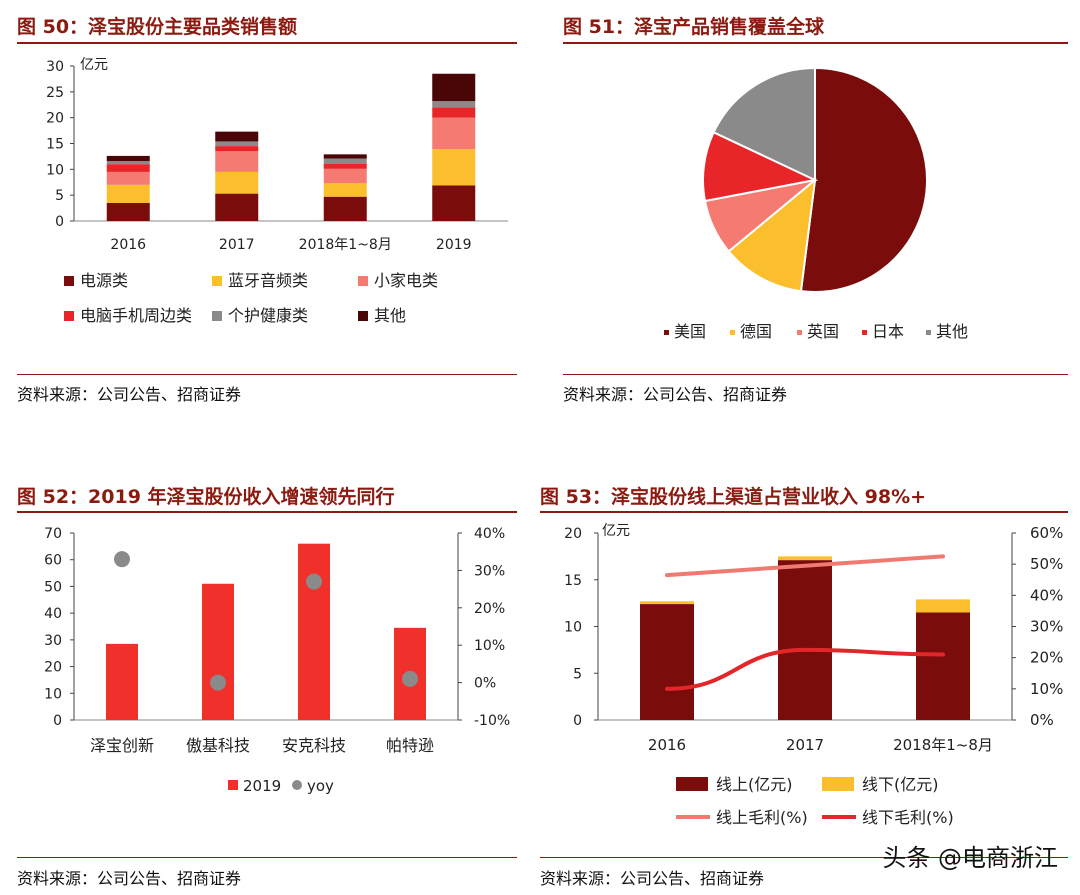 This screenshot has width=1080, height=895. What do you see at coordinates (59, 196) in the screenshot?
I see `fig50-y-tick-label: 5` at bounding box center [59, 196].